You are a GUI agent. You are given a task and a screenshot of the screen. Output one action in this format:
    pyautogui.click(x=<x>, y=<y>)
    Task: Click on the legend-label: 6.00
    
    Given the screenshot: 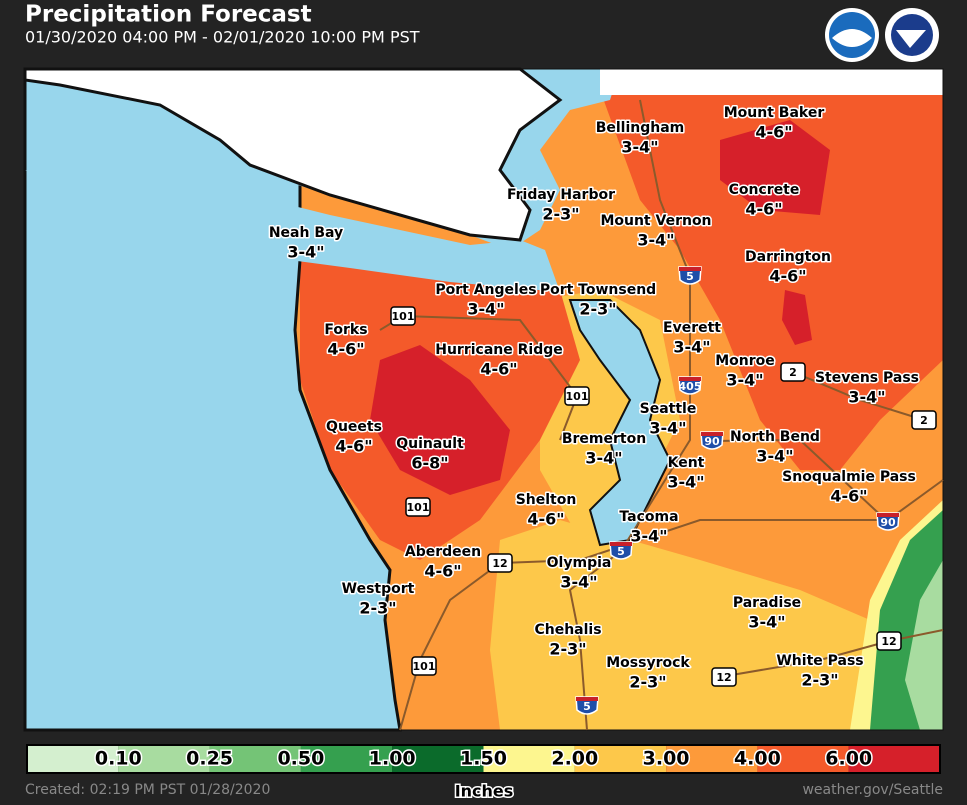 What is the action you would take?
    pyautogui.click(x=848, y=759)
    